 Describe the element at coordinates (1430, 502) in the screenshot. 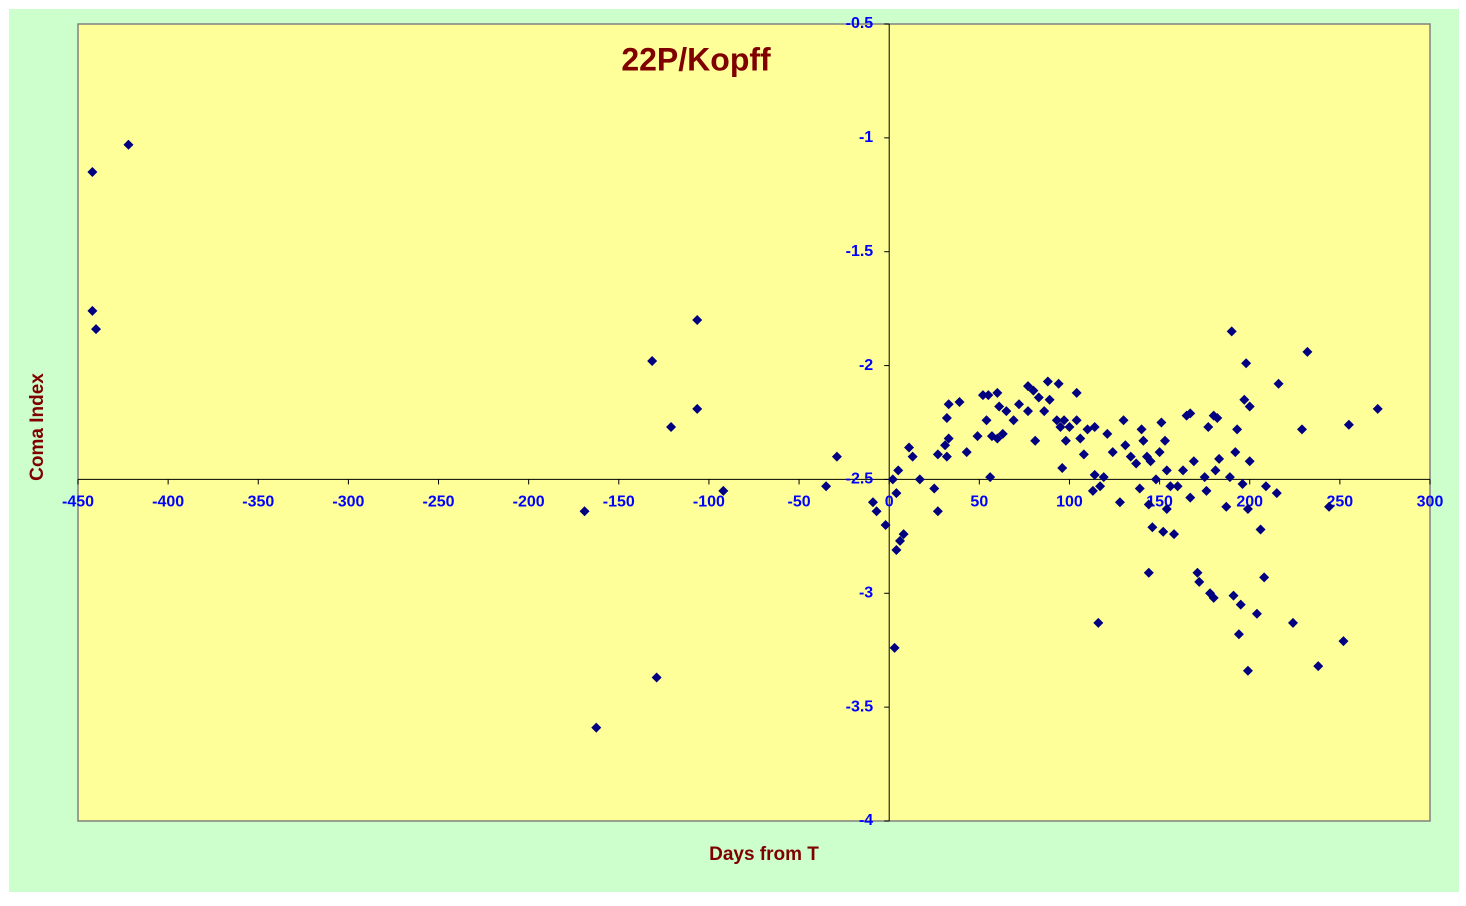

I see `x-tick-label: 300` at that location.